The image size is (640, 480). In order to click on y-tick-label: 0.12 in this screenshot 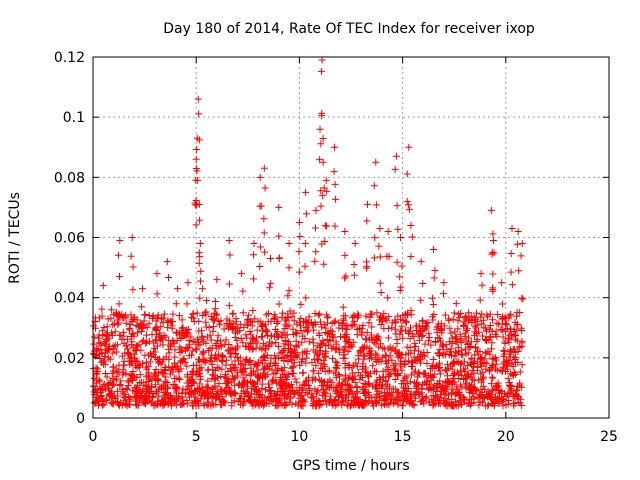, I will do `click(69, 58)`.